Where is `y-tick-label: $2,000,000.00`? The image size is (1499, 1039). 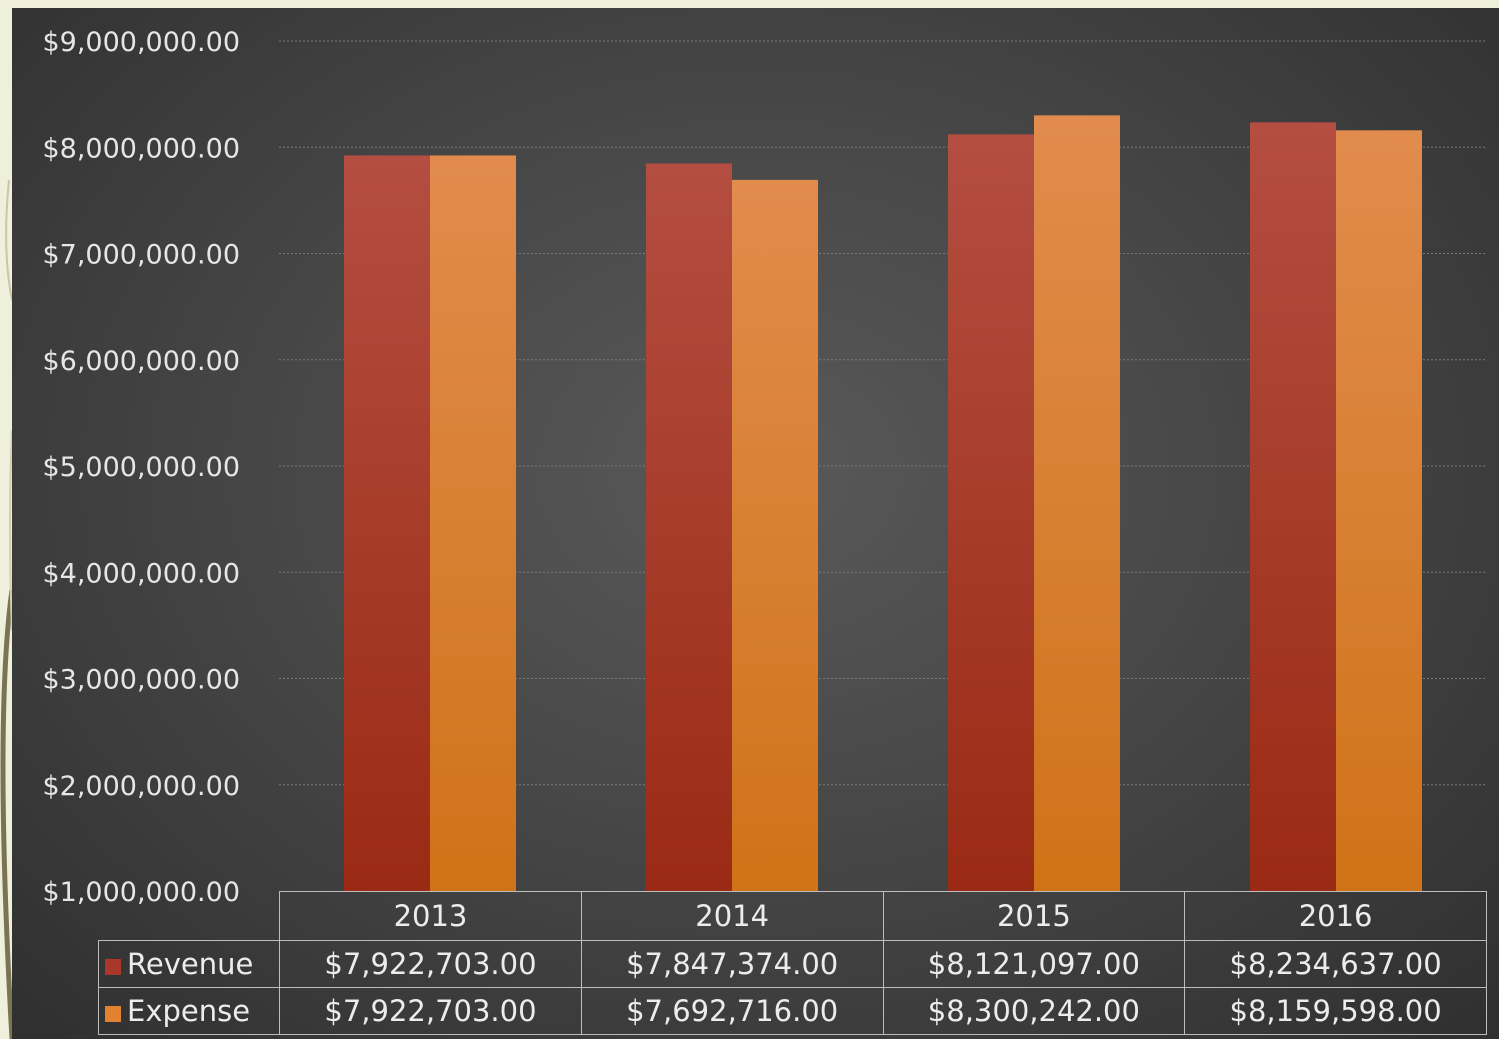
y-tick-label: $2,000,000.00 is located at coordinates (141, 786).